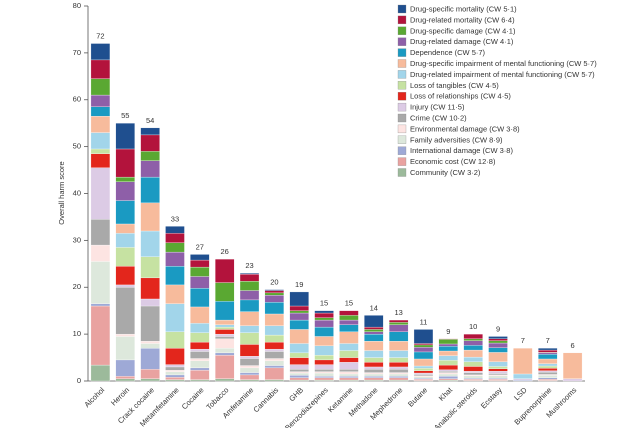  Describe the element at coordinates (150, 120) in the screenshot. I see `total-label: 54` at that location.